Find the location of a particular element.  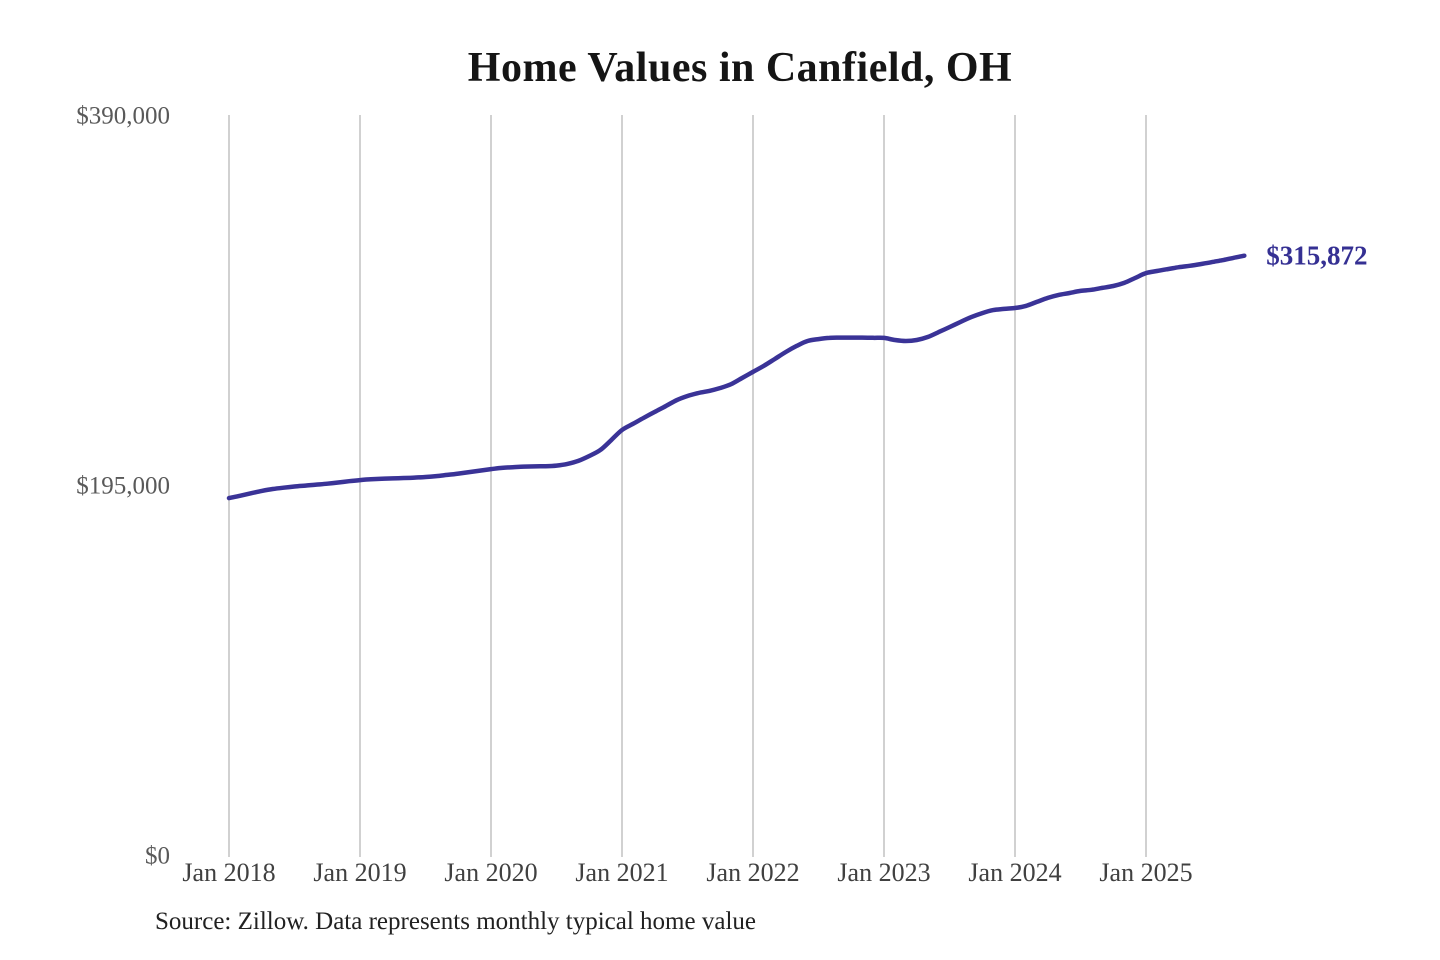

x-tick-label: Jan 2024 is located at coordinates (1014, 872).